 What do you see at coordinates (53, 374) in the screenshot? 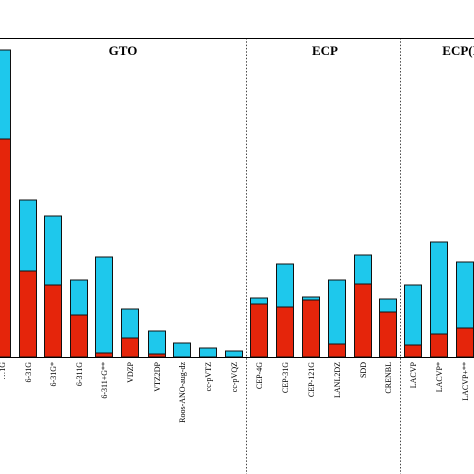
I see `x-tick-label: 6-31G*` at bounding box center [53, 374].